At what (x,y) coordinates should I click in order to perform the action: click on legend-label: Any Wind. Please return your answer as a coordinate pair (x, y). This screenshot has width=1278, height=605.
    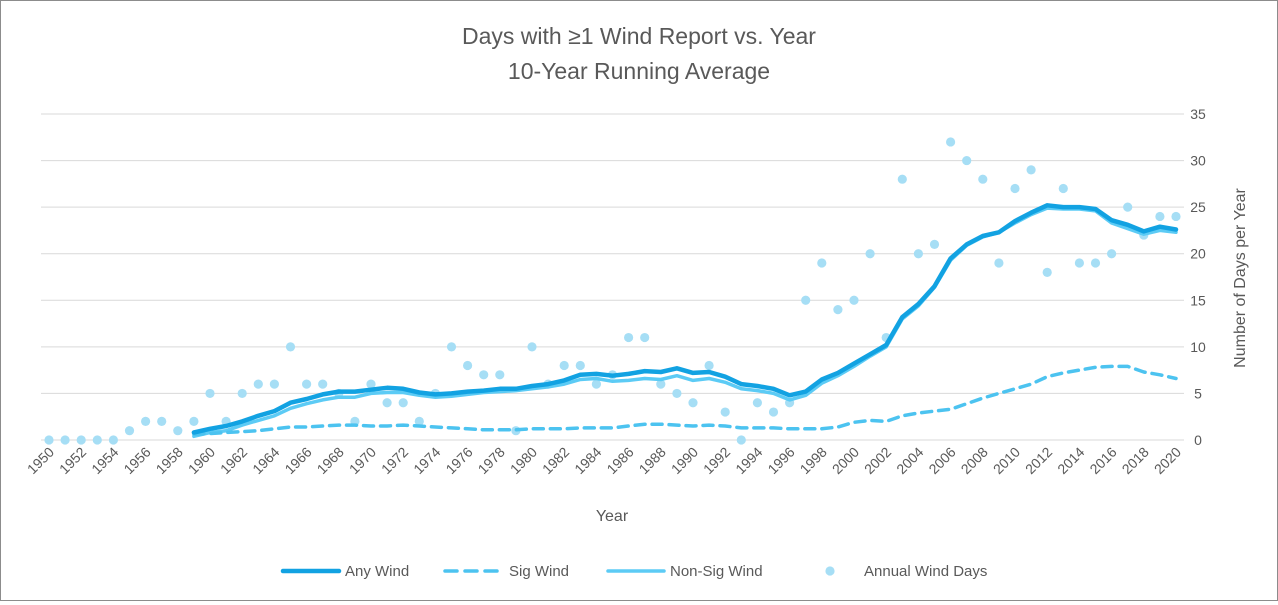
    Looking at the image, I should click on (377, 571).